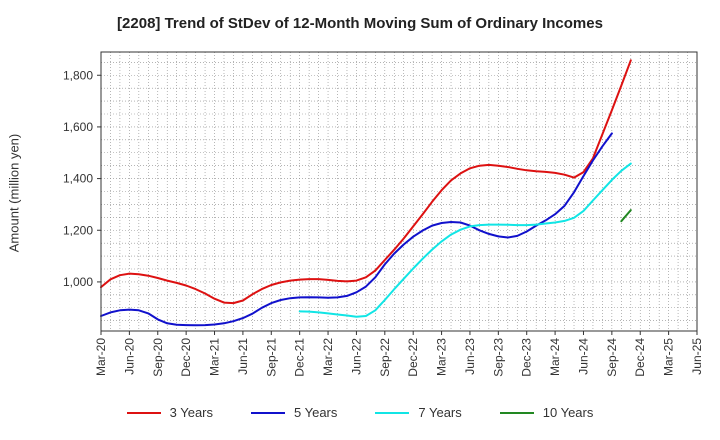  What do you see at coordinates (640, 357) in the screenshot?
I see `x-tick-label: Dec-24` at bounding box center [640, 357].